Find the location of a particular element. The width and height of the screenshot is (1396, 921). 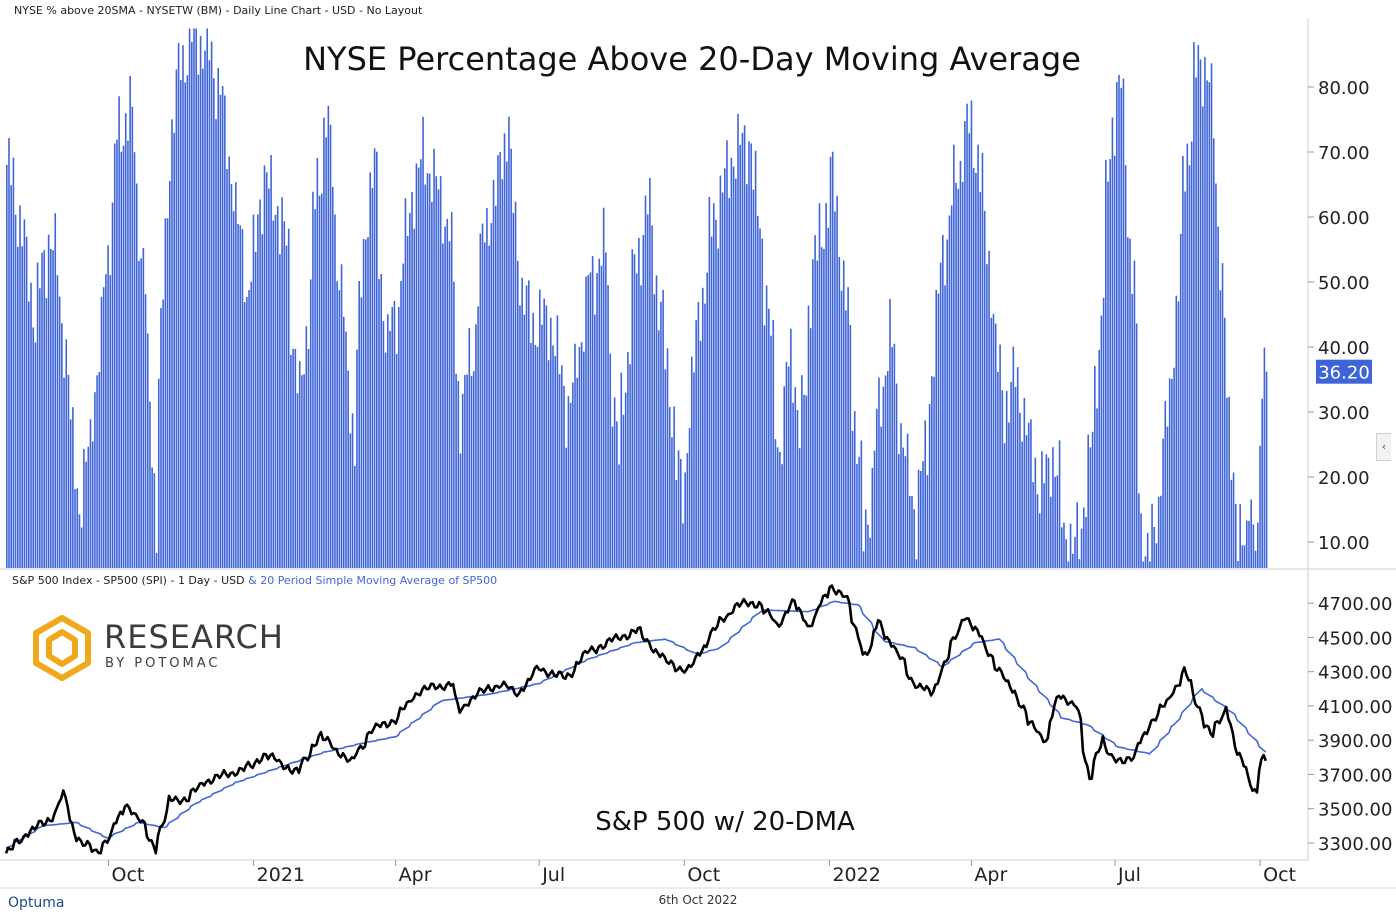

xtick-label: Oct is located at coordinates (128, 875).